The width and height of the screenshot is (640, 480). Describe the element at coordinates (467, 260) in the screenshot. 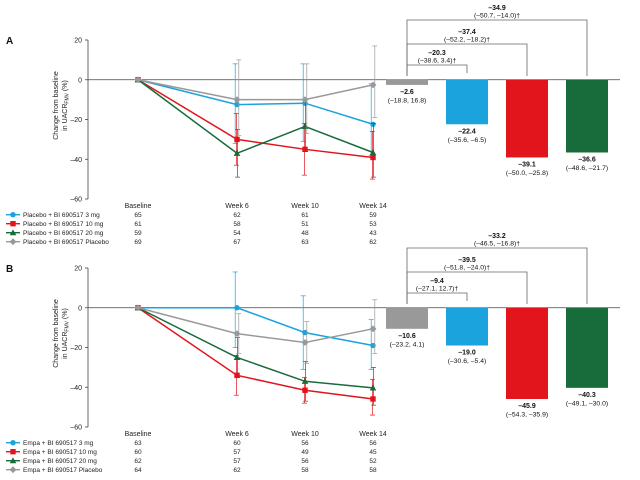

I see `comparison-value: –39.5` at that location.